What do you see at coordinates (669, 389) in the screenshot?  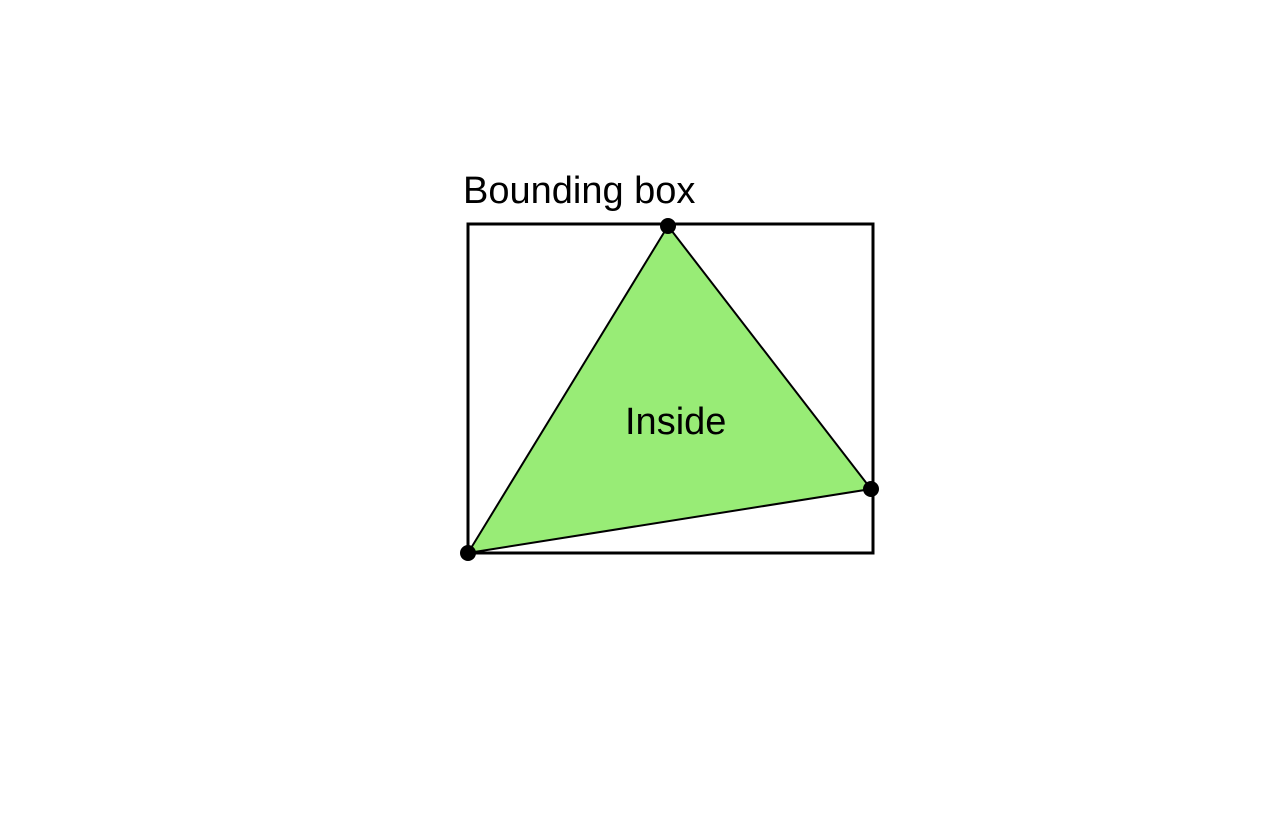 I see `triangle` at bounding box center [669, 389].